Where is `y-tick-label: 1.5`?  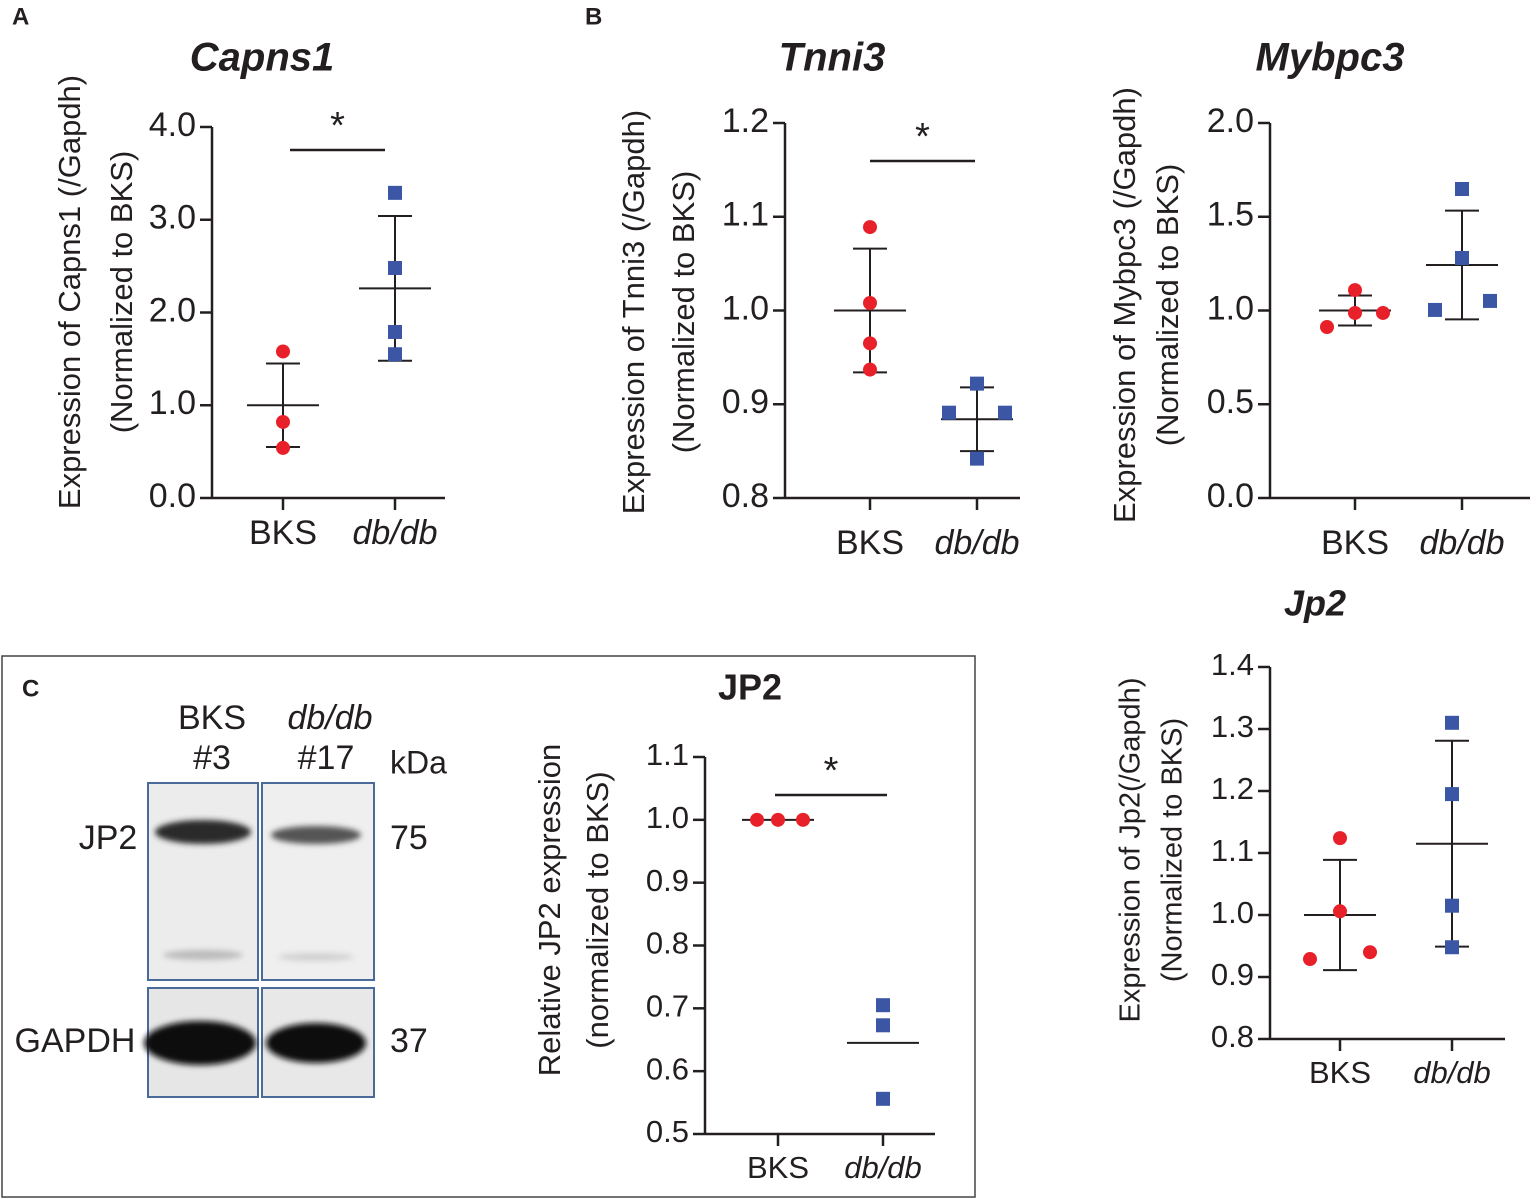
y-tick-label: 1.5 is located at coordinates (1230, 215).